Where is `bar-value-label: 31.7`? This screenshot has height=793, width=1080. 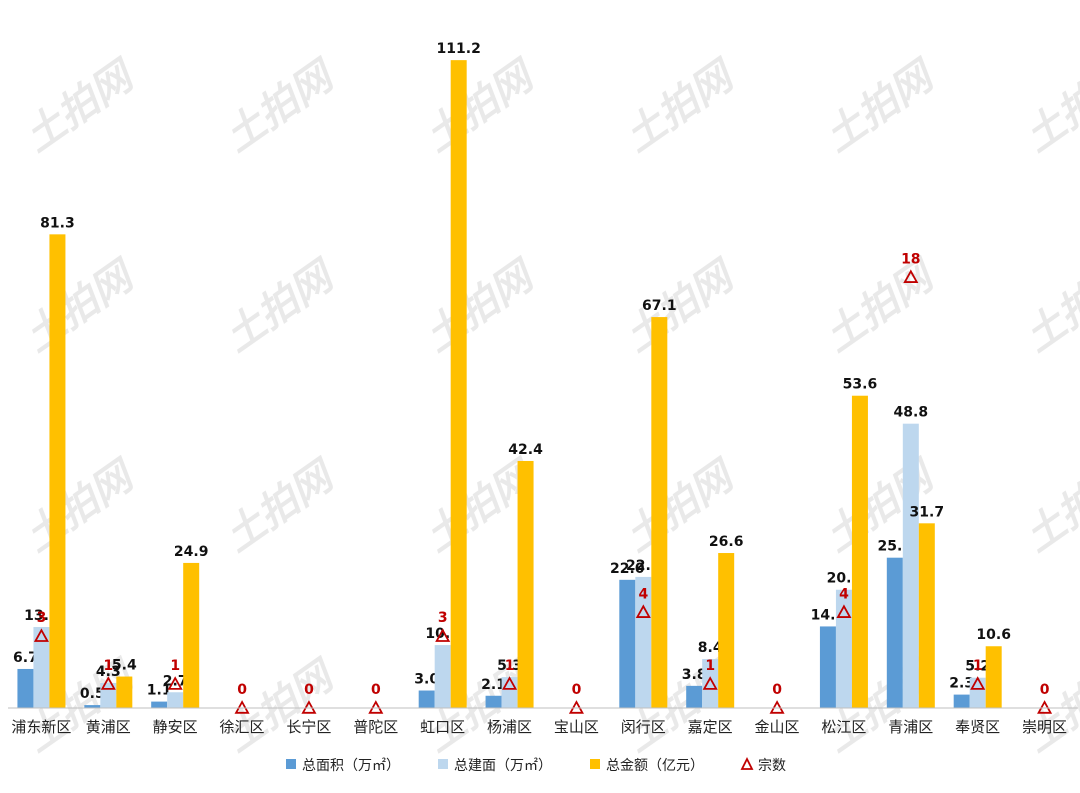 bar-value-label: 31.7 is located at coordinates (927, 512).